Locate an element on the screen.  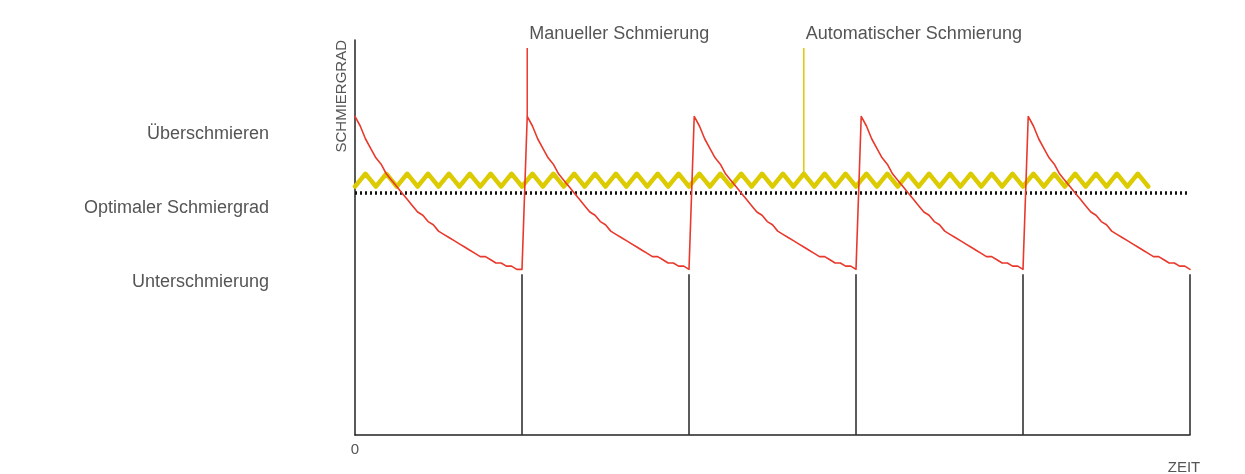
text: Überschmieren is located at coordinates (207, 133).